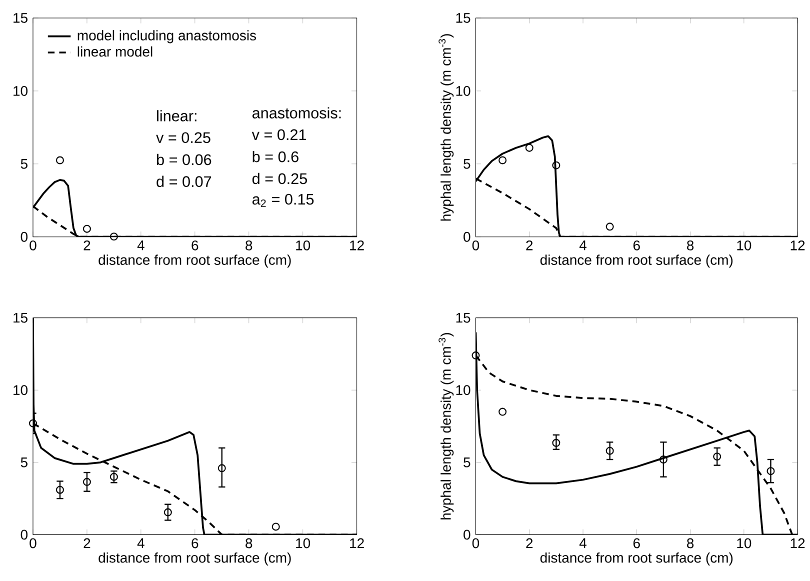  Describe the element at coordinates (275, 156) in the screenshot. I see `annotation: b = 0.6` at that location.